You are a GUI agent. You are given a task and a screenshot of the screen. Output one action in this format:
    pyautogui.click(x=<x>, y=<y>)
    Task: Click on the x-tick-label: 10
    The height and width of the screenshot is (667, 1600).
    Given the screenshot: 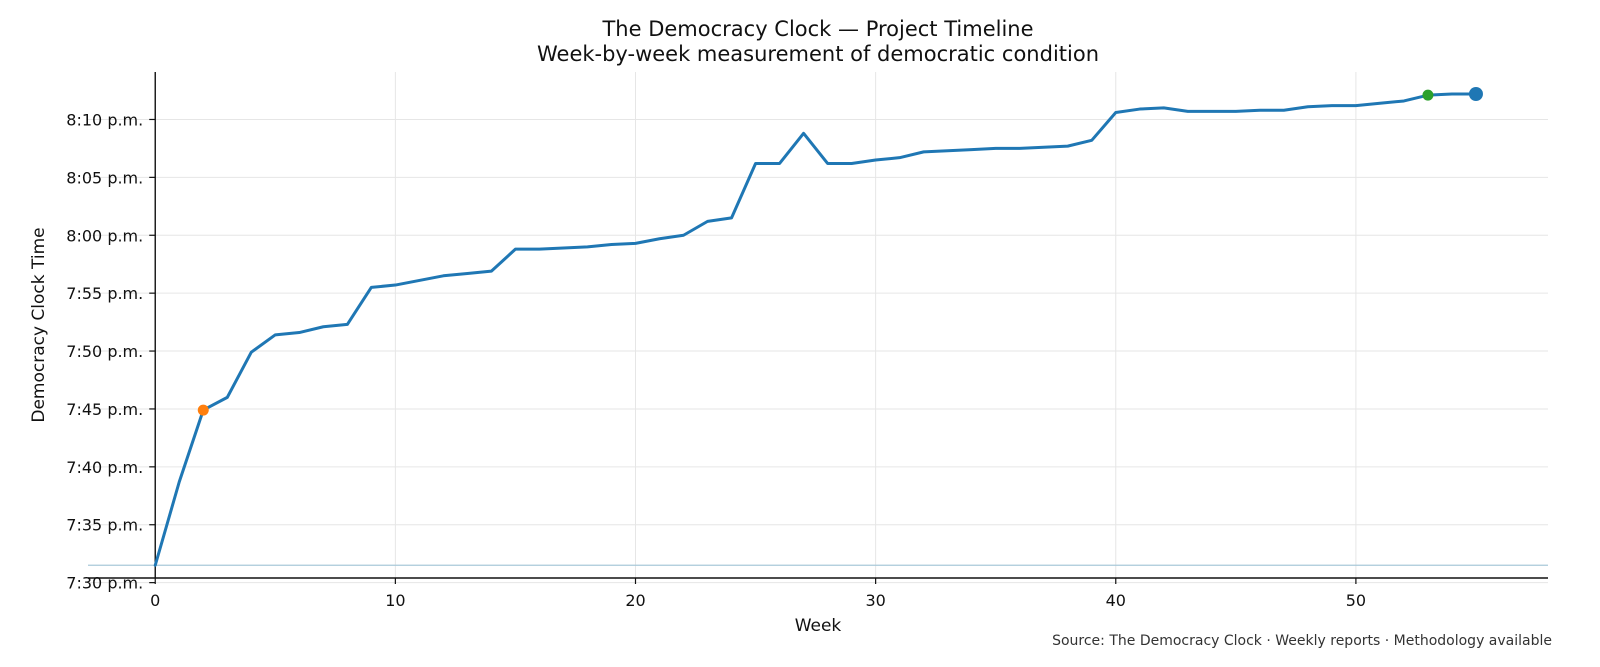 What is the action you would take?
    pyautogui.click(x=395, y=600)
    